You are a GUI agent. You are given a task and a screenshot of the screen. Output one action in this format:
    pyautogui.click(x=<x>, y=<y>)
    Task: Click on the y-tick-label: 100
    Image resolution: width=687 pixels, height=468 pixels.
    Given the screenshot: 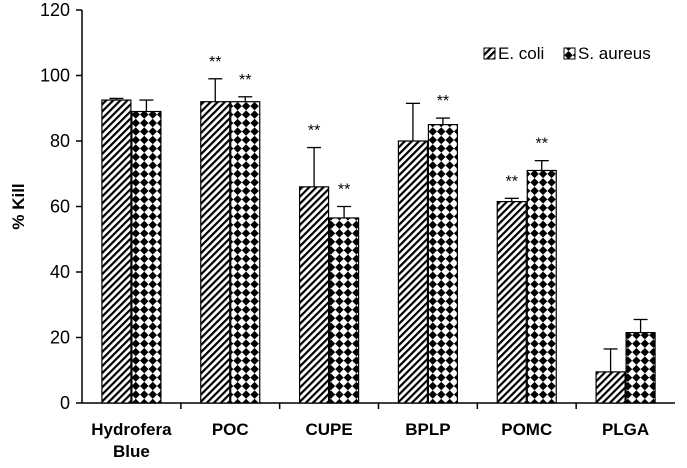 What is the action you would take?
    pyautogui.click(x=55, y=76)
    